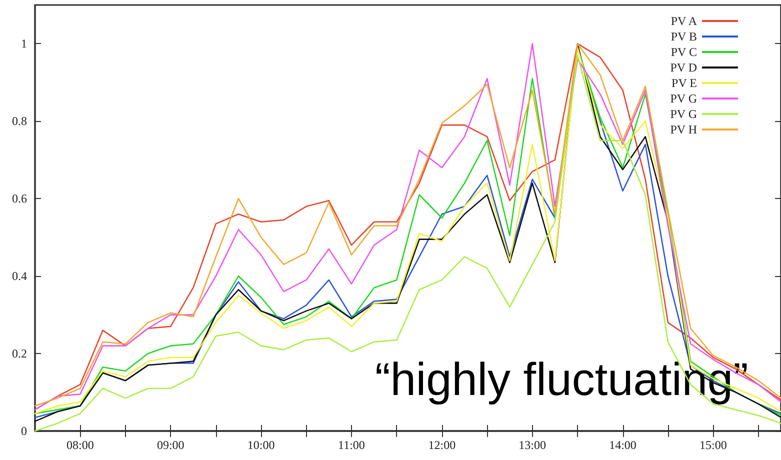  I want to click on x-tick-label: 14:00, so click(622, 445).